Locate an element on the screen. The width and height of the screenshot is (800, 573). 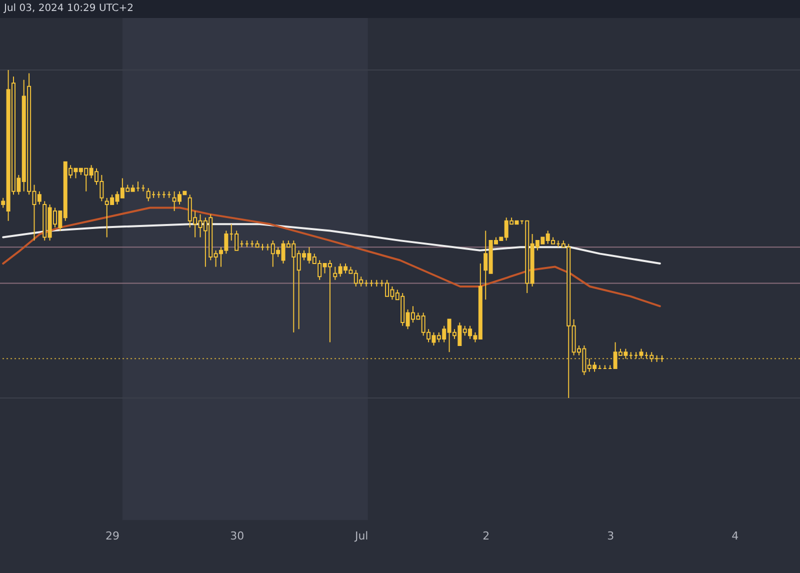
x-tick-label: 4 is located at coordinates (735, 536).